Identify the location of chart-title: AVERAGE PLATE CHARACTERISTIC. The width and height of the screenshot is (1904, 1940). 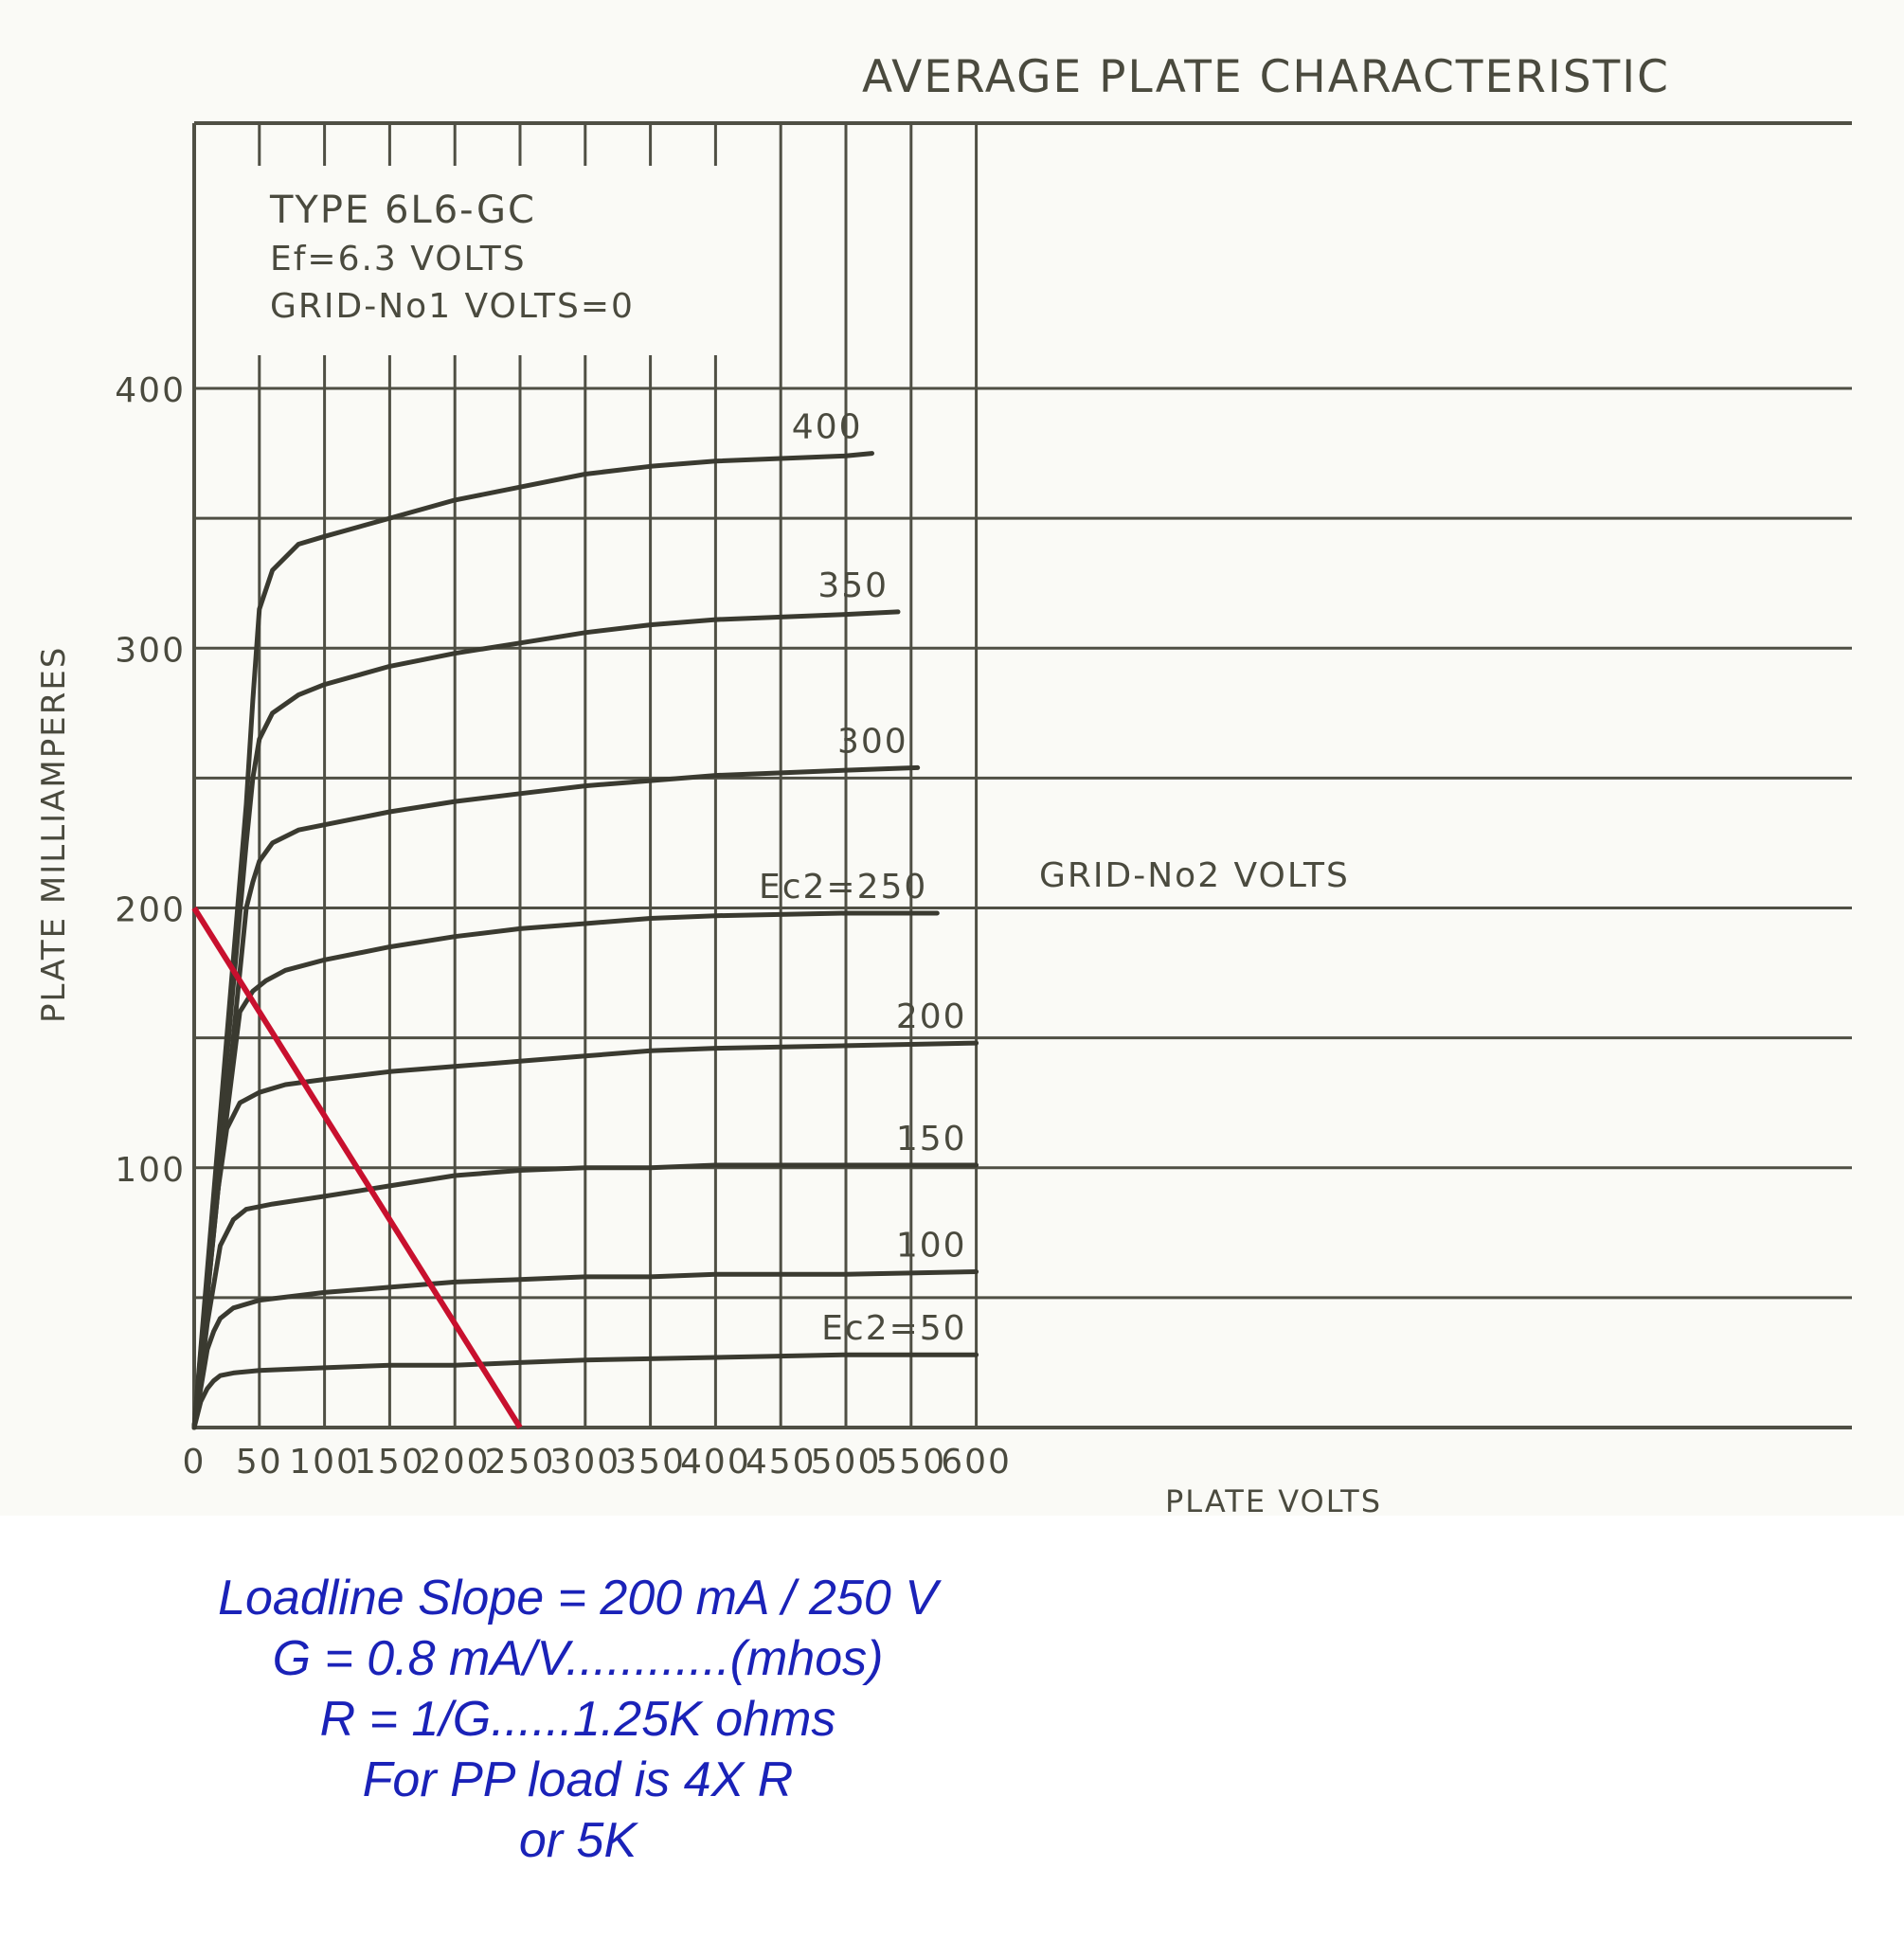
(1266, 77).